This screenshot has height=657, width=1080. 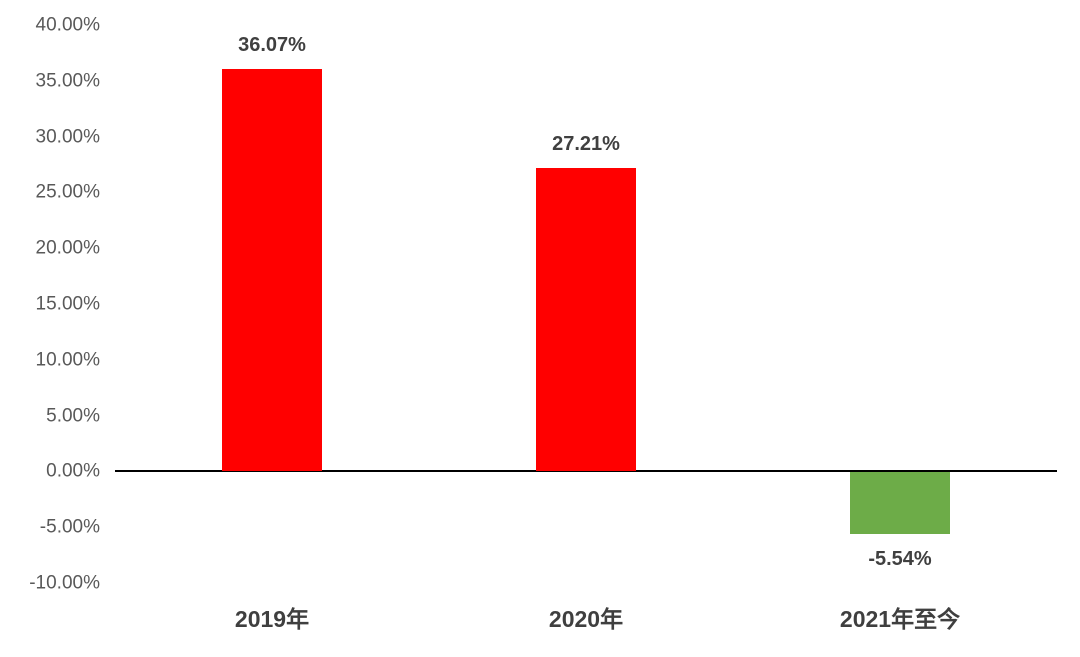 What do you see at coordinates (900, 559) in the screenshot?
I see `data-label-2021年至今: -5.54%` at bounding box center [900, 559].